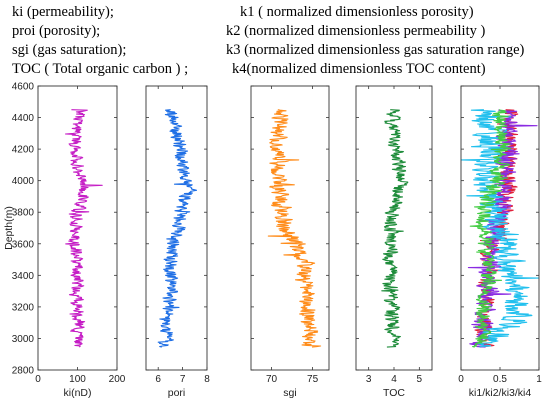  Describe the element at coordinates (500, 393) in the screenshot. I see `x-axis-label: ki1/ki2/ki3/ki4` at that location.